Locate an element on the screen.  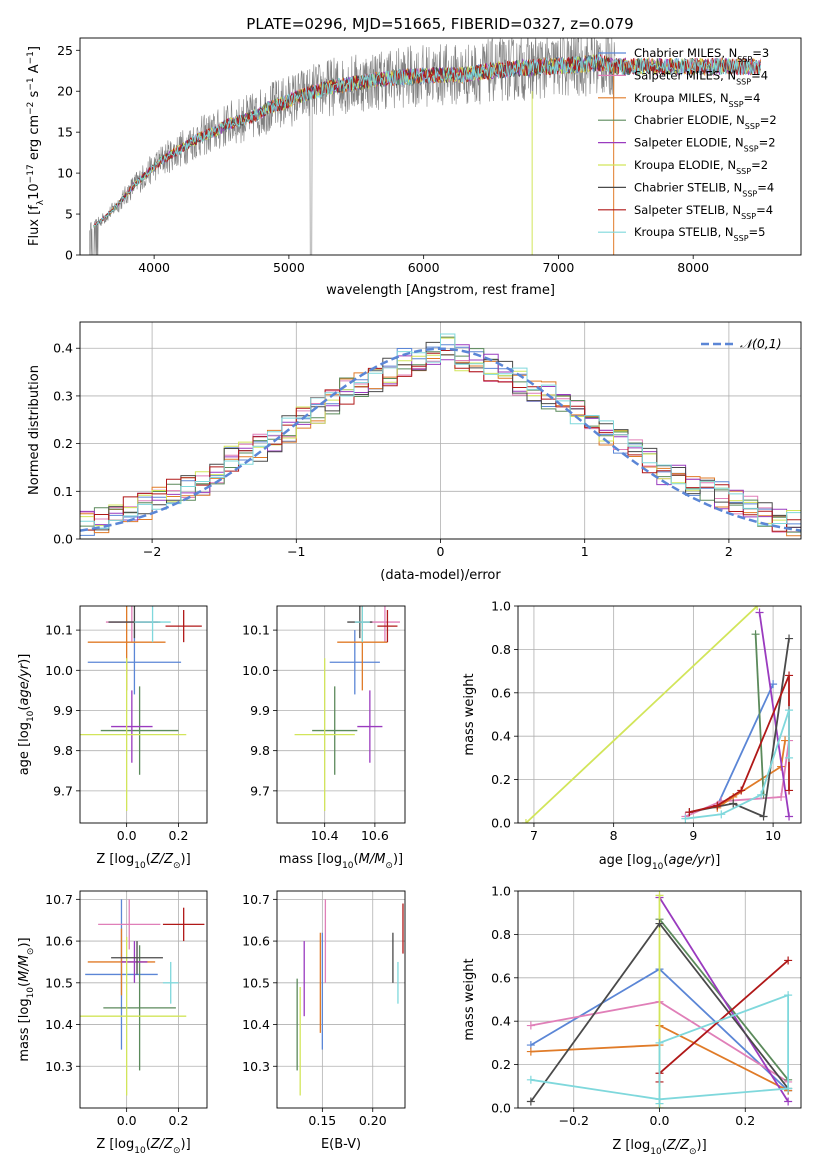
y-tick-label: 10.5 is located at coordinates (256, 982).